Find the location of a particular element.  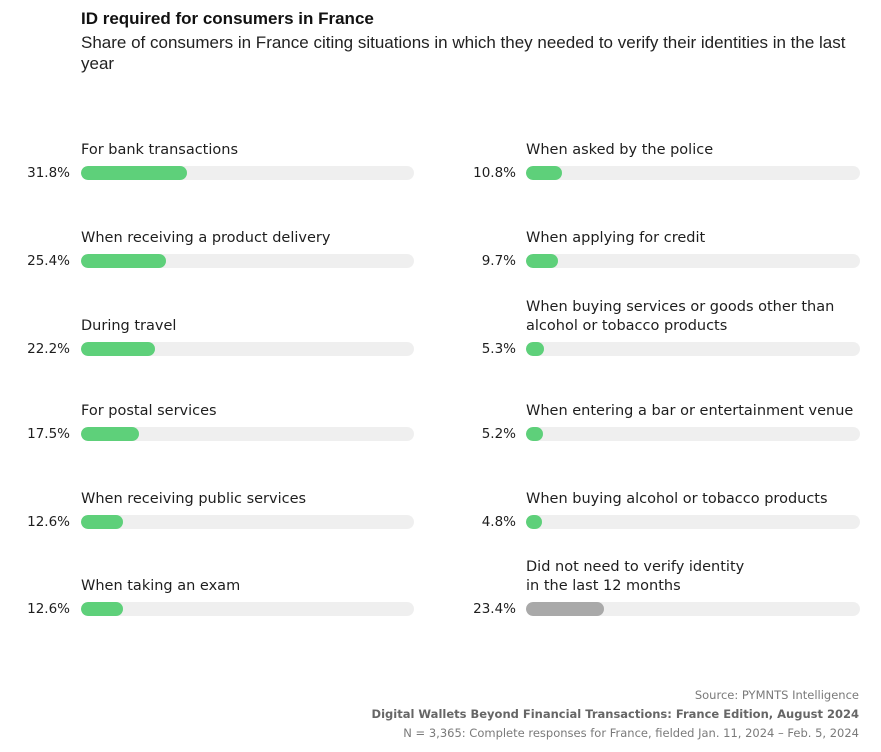

bar-value-label: 4.8% is located at coordinates (498, 522).